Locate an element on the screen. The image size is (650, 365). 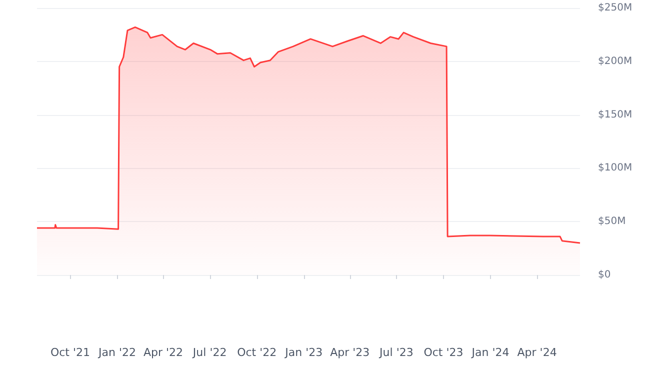
x-tick-label: Apr '23 is located at coordinates (350, 352).